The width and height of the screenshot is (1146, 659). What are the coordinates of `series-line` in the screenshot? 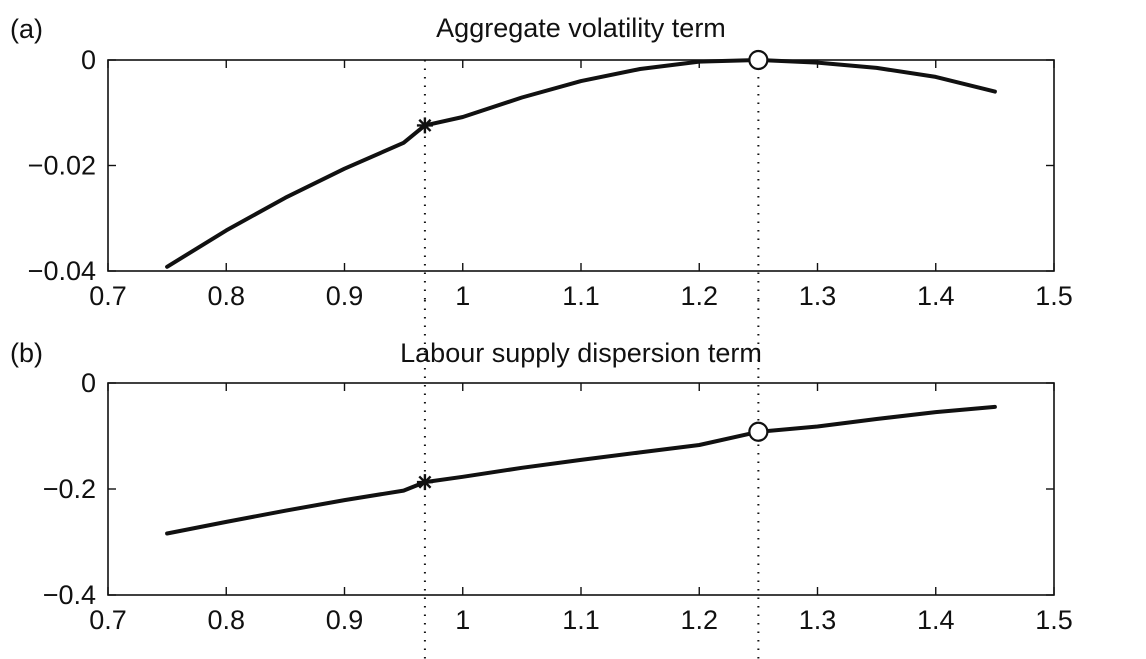 It's located at (581, 470).